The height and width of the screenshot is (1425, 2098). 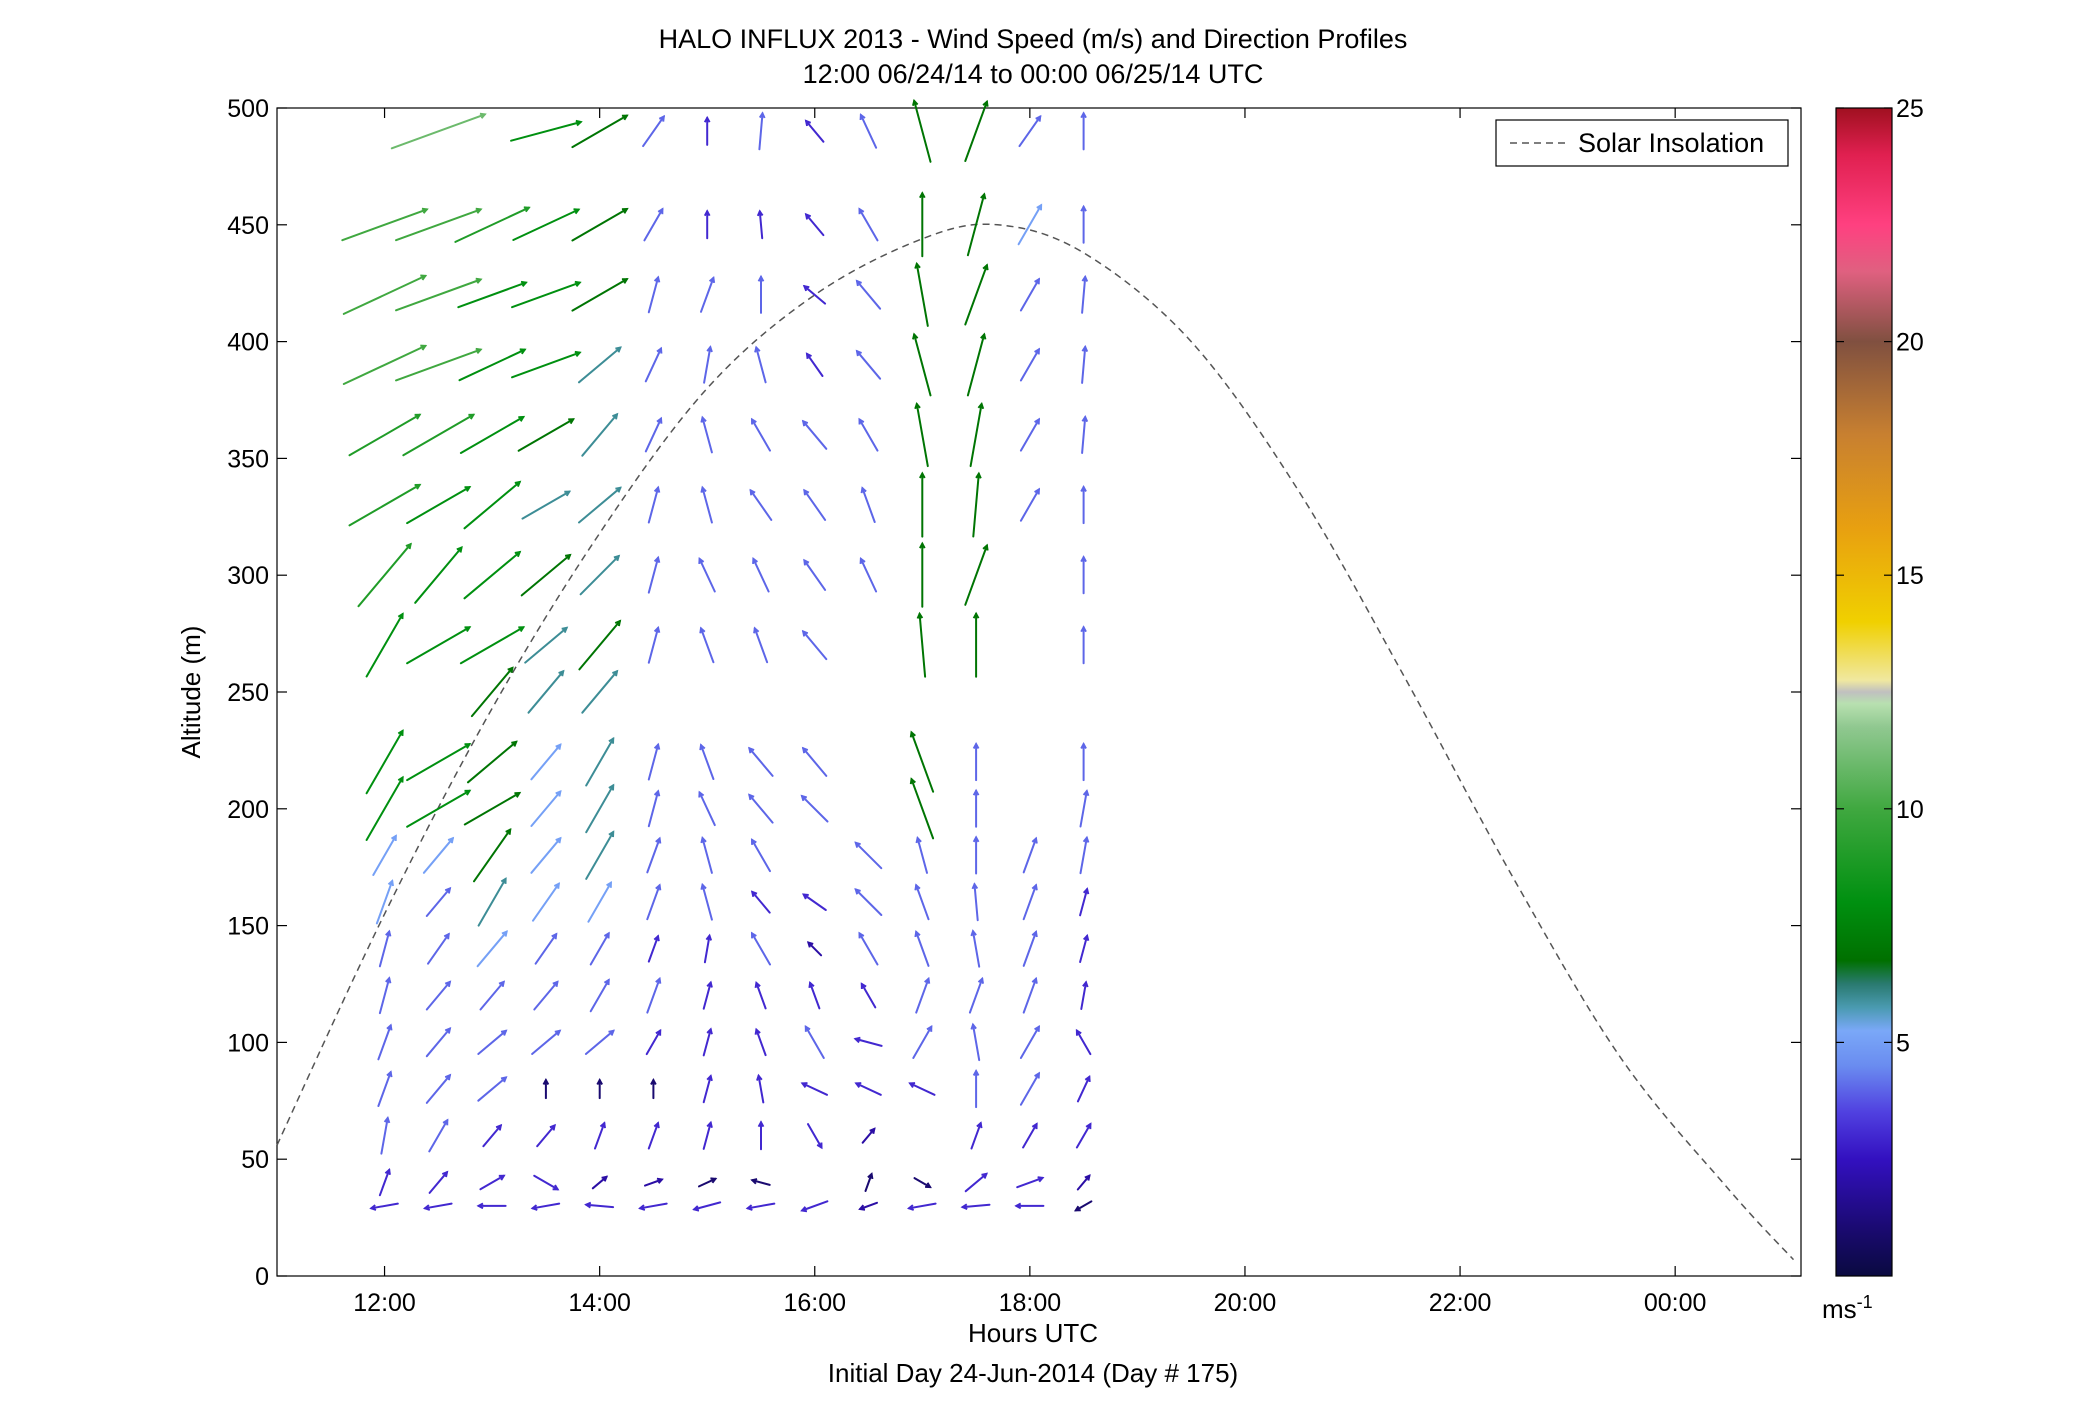 What do you see at coordinates (1839, 1309) in the screenshot?
I see `colorbar-unit: ms` at bounding box center [1839, 1309].